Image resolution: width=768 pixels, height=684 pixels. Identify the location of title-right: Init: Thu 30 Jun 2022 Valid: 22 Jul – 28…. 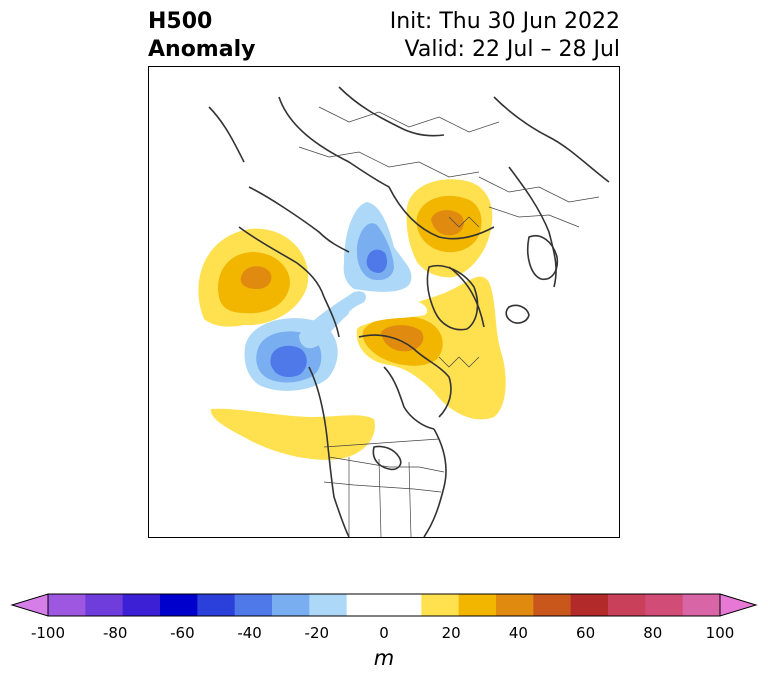
(505, 36).